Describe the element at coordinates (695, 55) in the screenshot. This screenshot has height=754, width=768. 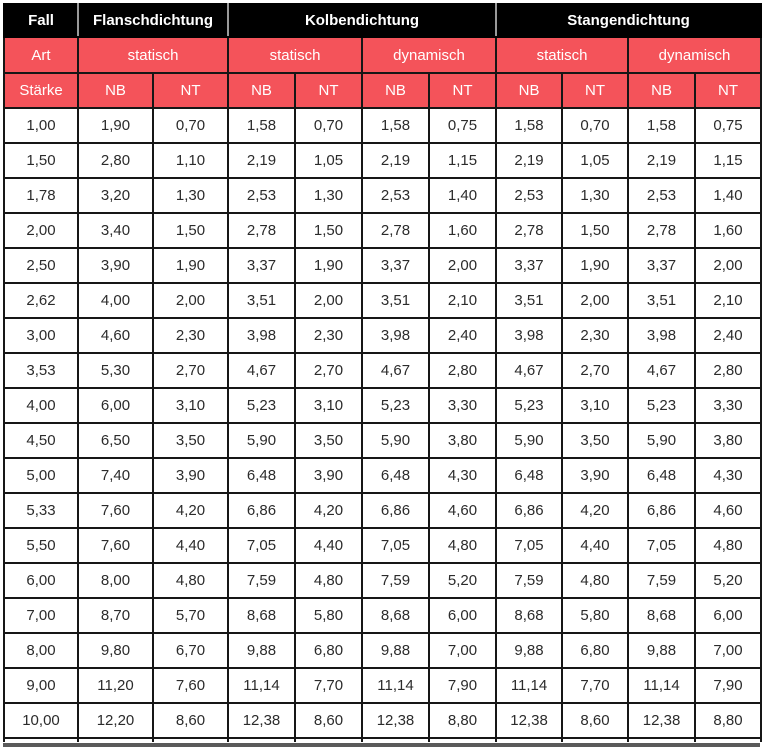
I see `art-stangen-dynamisch: dynamisch` at that location.